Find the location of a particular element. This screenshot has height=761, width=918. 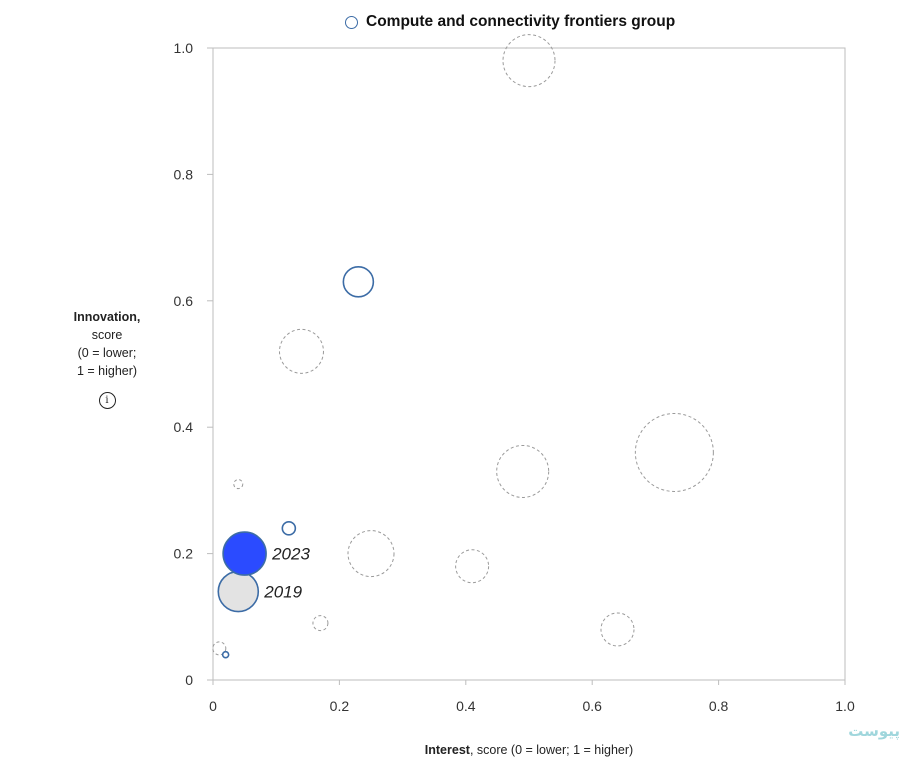

legend-circle-icon is located at coordinates (351, 22).